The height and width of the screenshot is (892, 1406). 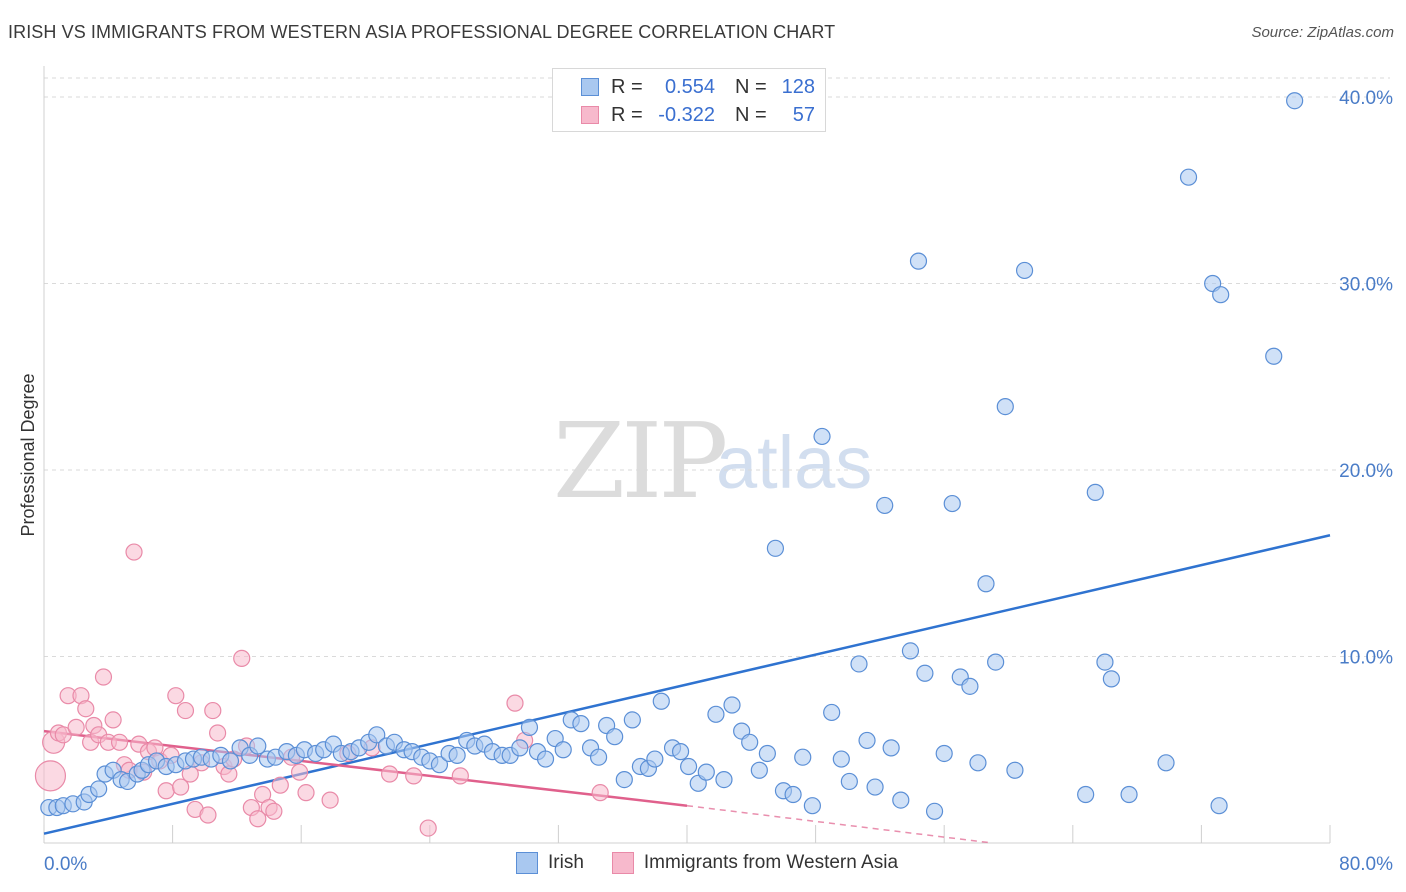 I want to click on watermark-zip: ZIP, so click(x=640, y=461).